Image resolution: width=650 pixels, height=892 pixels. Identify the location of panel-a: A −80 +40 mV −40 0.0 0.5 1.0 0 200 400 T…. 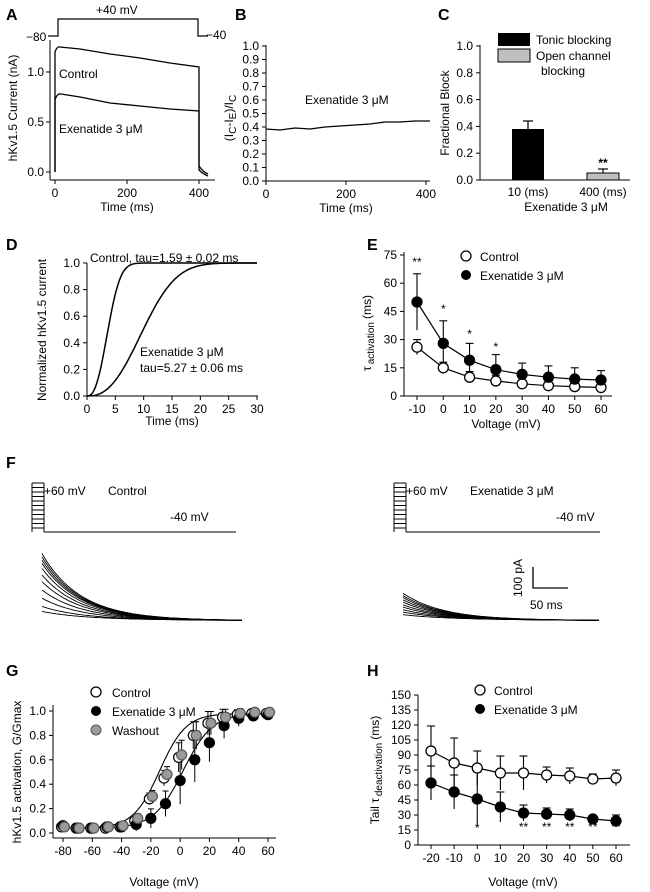
(116, 108).